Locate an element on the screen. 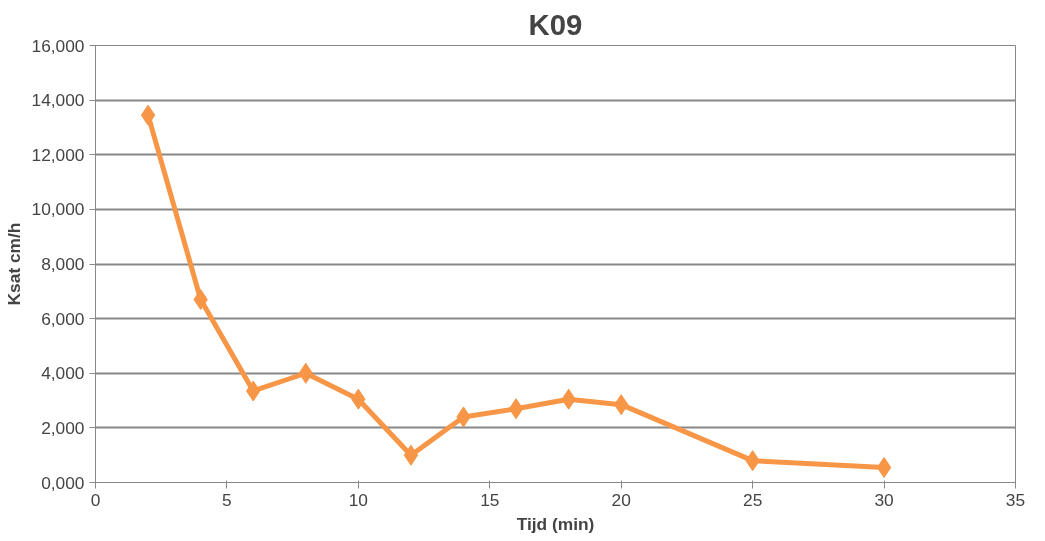 This screenshot has height=541, width=1045. y-tick-label: 16,000 is located at coordinates (58, 45).